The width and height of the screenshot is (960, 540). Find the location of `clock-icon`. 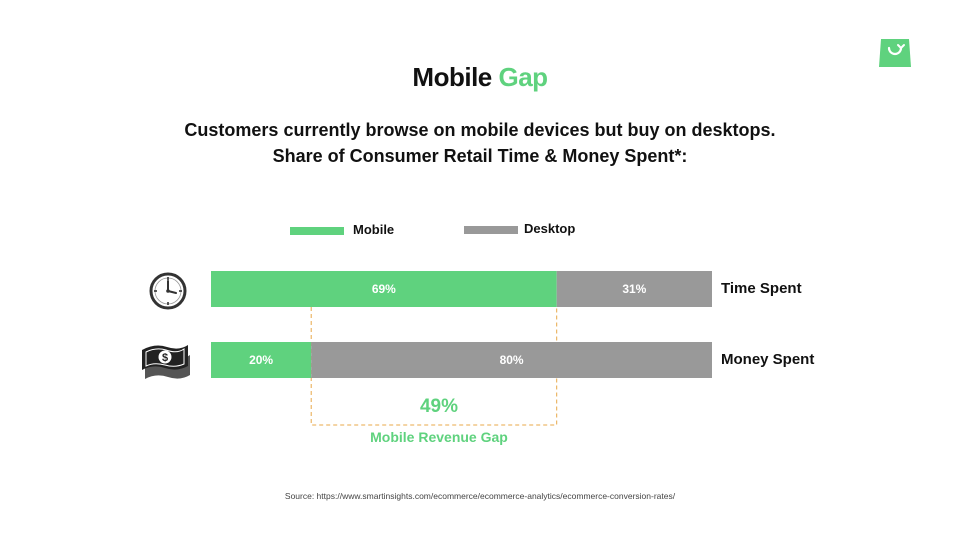

clock-icon is located at coordinates (168, 291).